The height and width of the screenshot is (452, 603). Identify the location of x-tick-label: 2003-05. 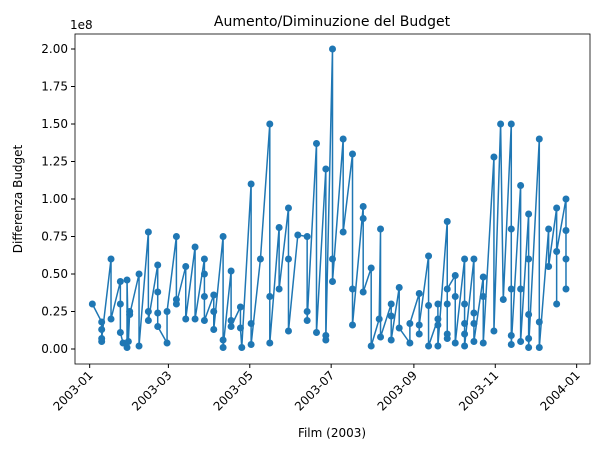
(233, 390).